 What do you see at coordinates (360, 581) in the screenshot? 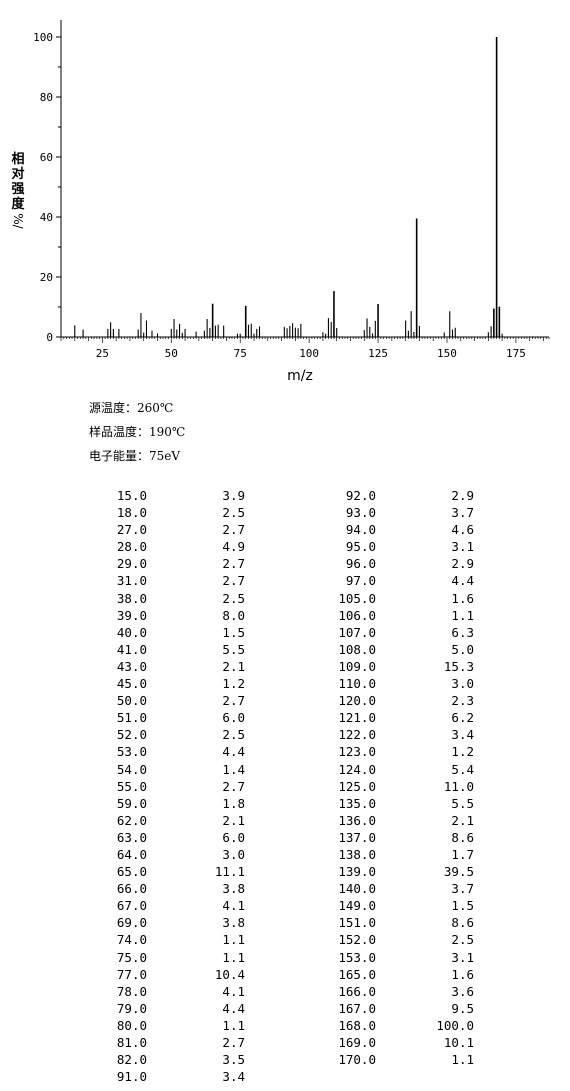
I see `mz-value: 97.0` at bounding box center [360, 581].